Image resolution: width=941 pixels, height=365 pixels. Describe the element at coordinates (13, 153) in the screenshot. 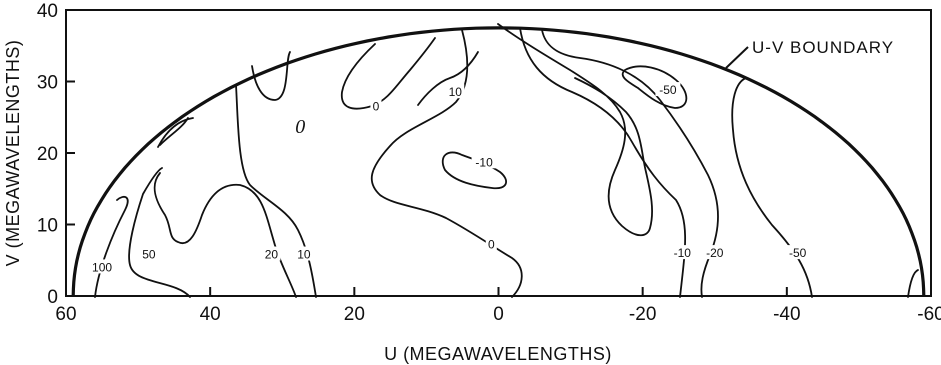

I see `y-axis-title: V (MEGAWAVELENGTHS)` at that location.